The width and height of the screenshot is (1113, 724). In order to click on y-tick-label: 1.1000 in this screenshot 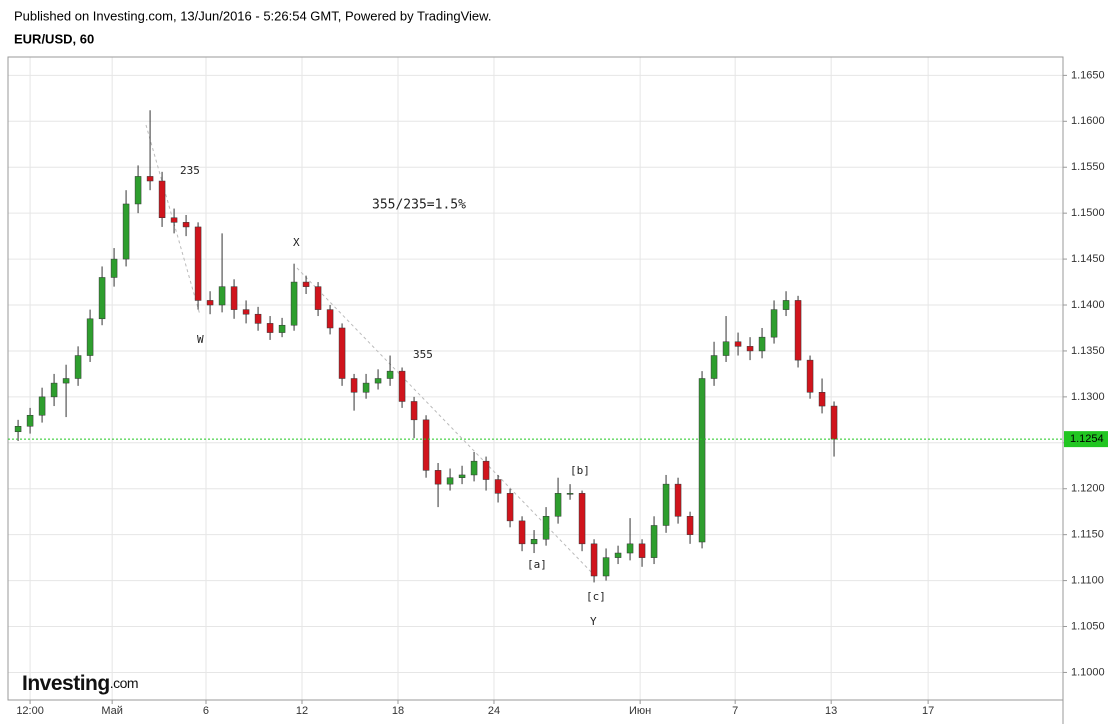, I will do `click(1088, 672)`.